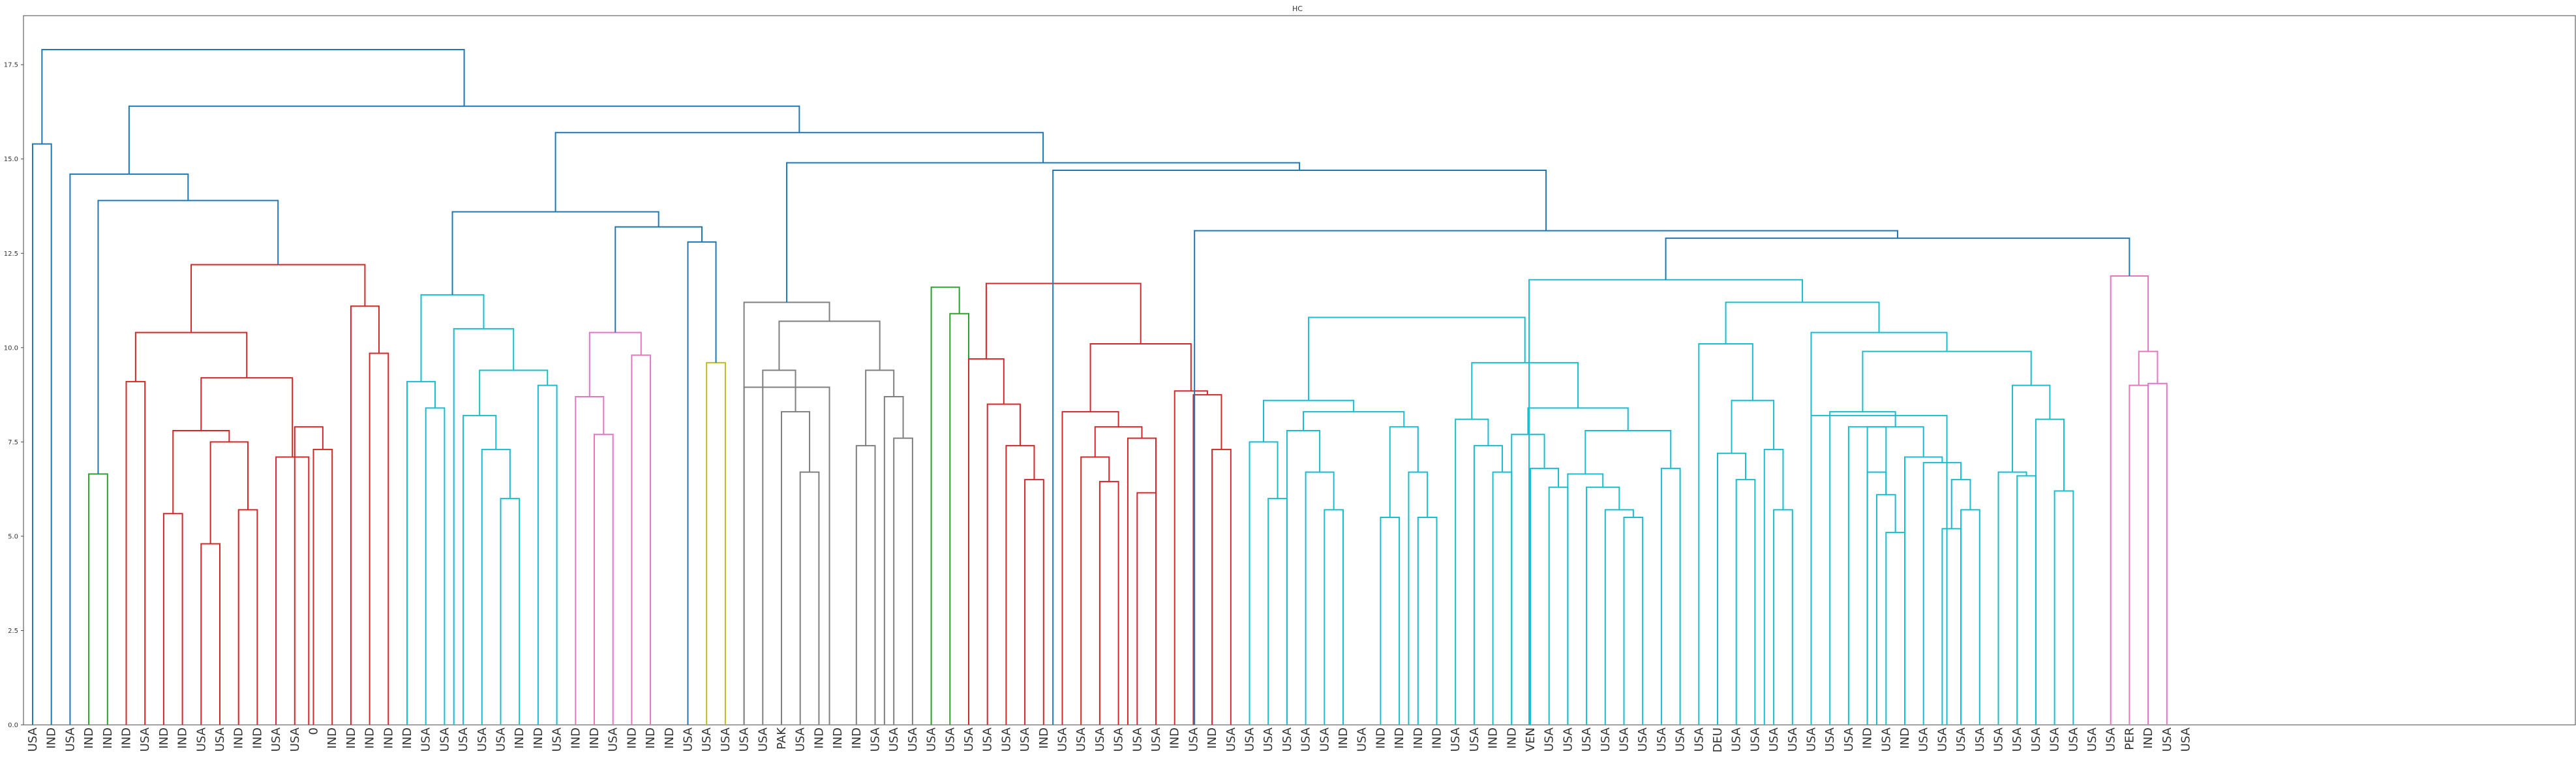 The height and width of the screenshot is (764, 2576). Describe the element at coordinates (1718, 739) in the screenshot. I see `leaf-label: DEU` at that location.